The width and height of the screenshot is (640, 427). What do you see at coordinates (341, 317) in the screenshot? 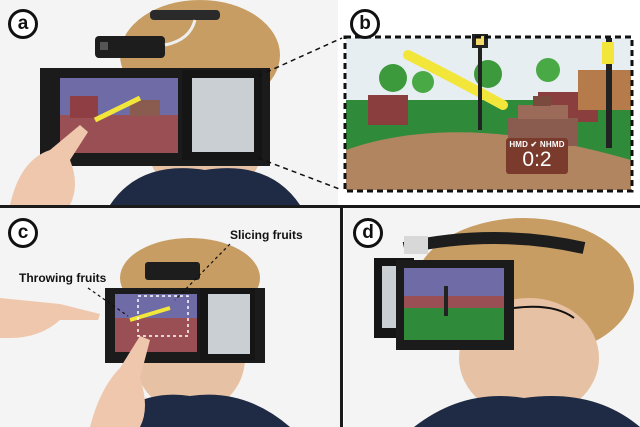
I see `vertical-divider` at bounding box center [341, 317].